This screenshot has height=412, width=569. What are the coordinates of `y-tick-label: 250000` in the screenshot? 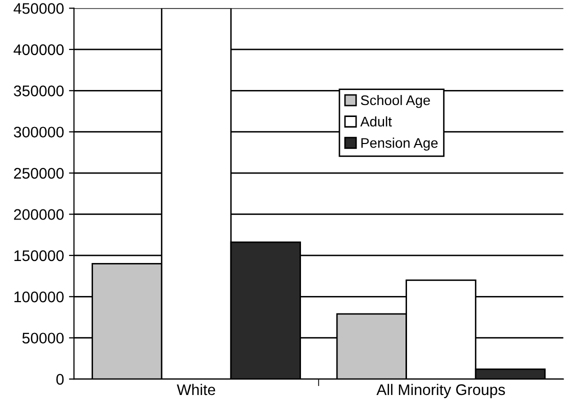 It's located at (39, 173).